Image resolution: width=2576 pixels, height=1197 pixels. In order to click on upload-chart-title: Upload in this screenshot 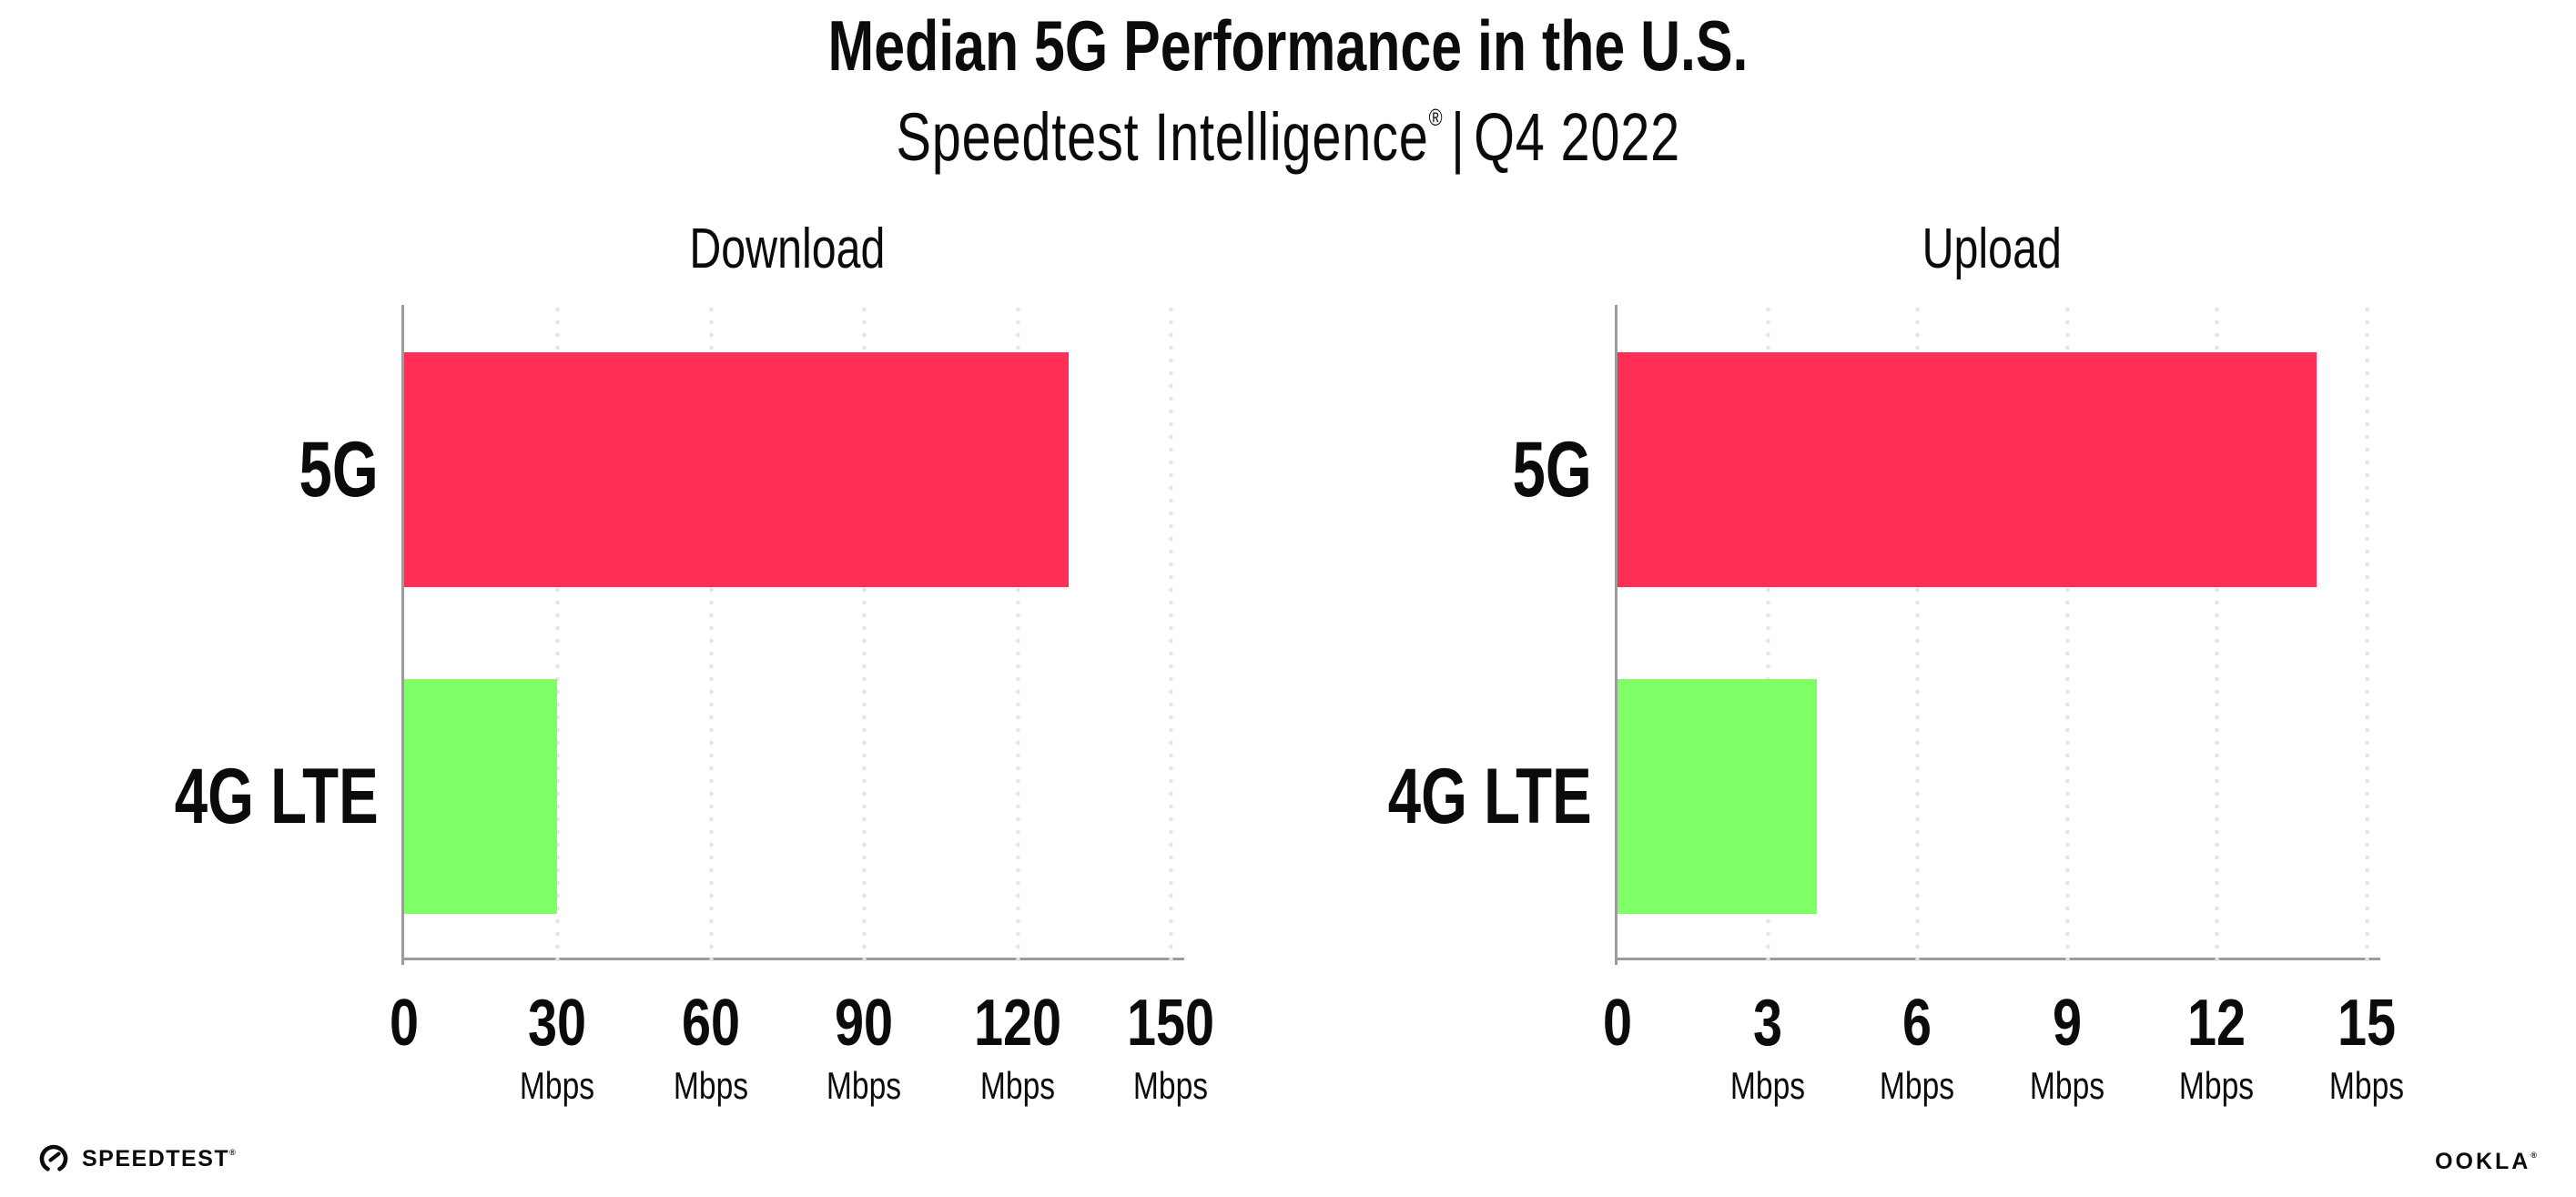, I will do `click(1992, 249)`.